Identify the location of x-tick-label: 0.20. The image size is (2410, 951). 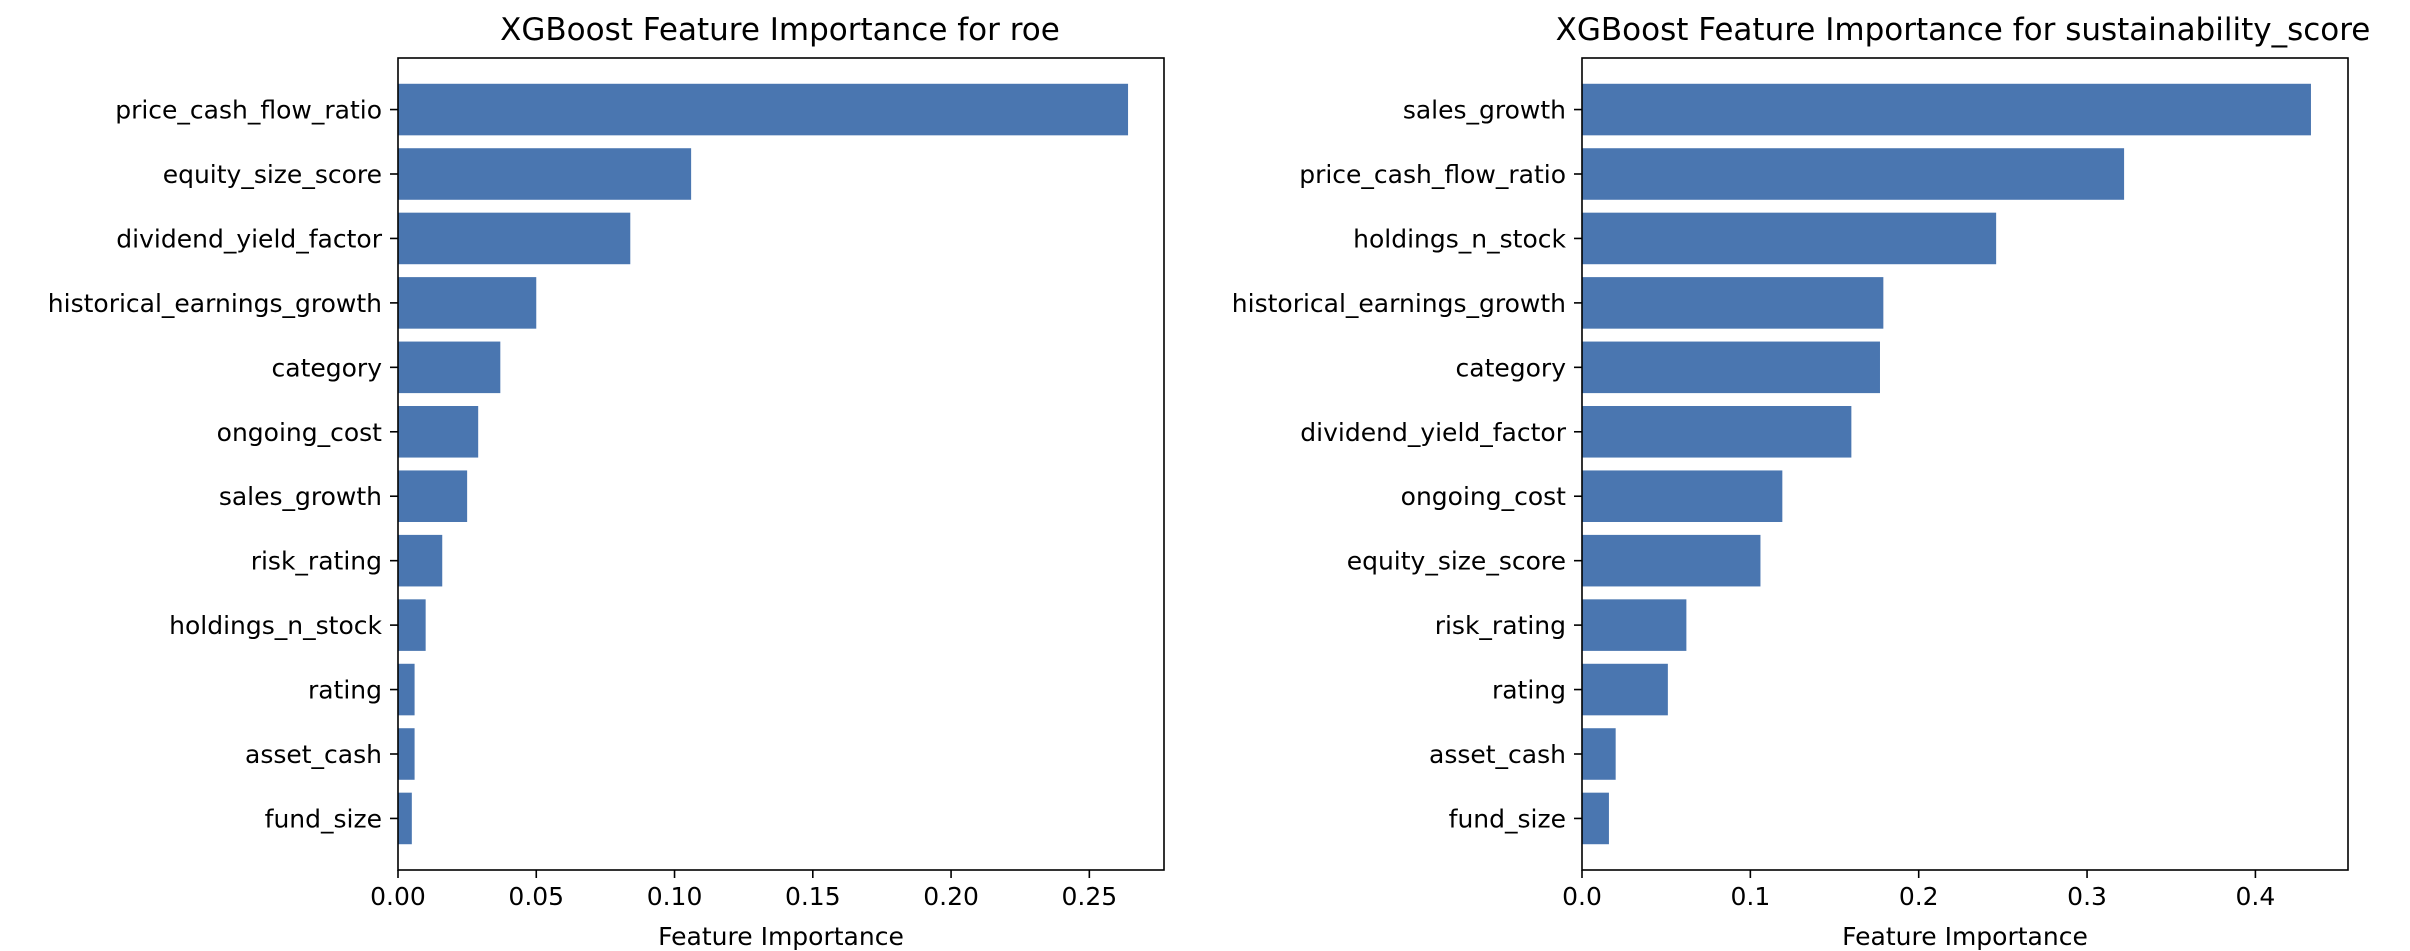
(951, 896).